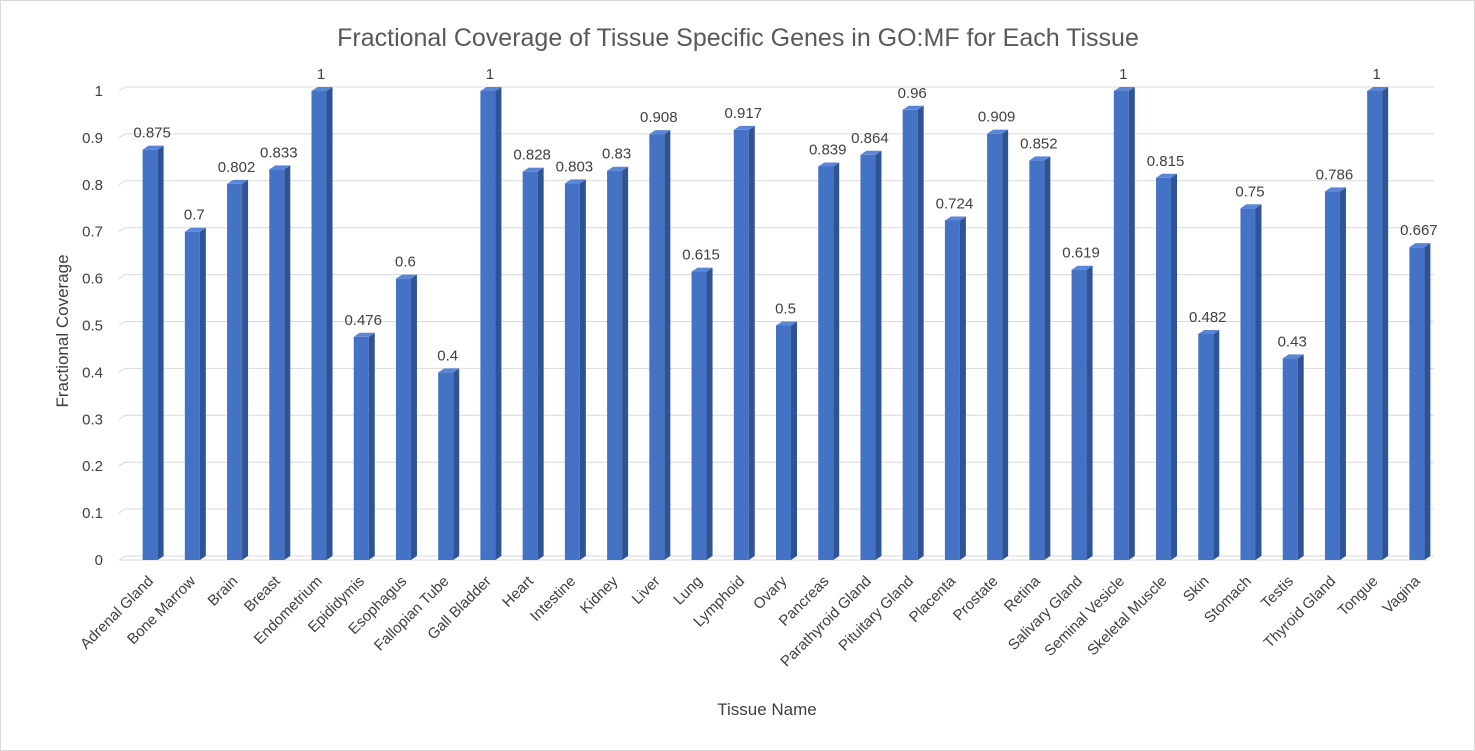 The width and height of the screenshot is (1475, 751). I want to click on x-category-label: Prostate, so click(976, 599).